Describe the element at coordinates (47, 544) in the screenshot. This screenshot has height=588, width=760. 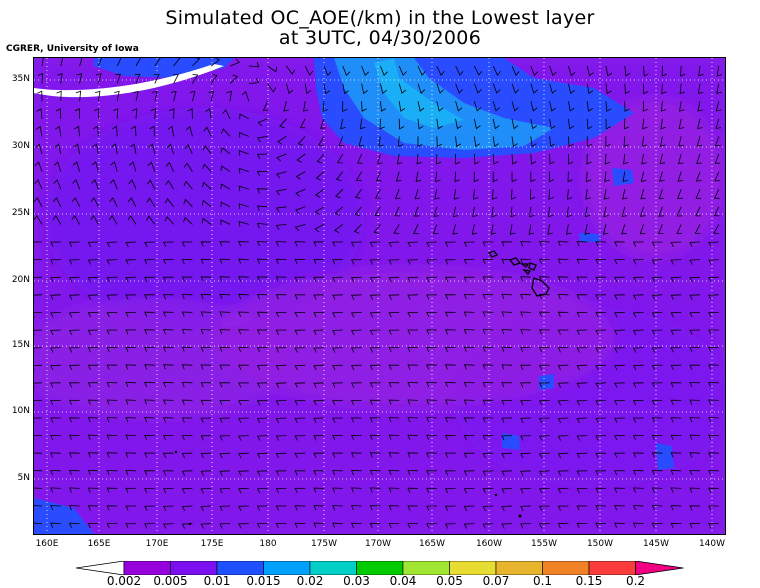
I see `lon-label: 160E` at that location.